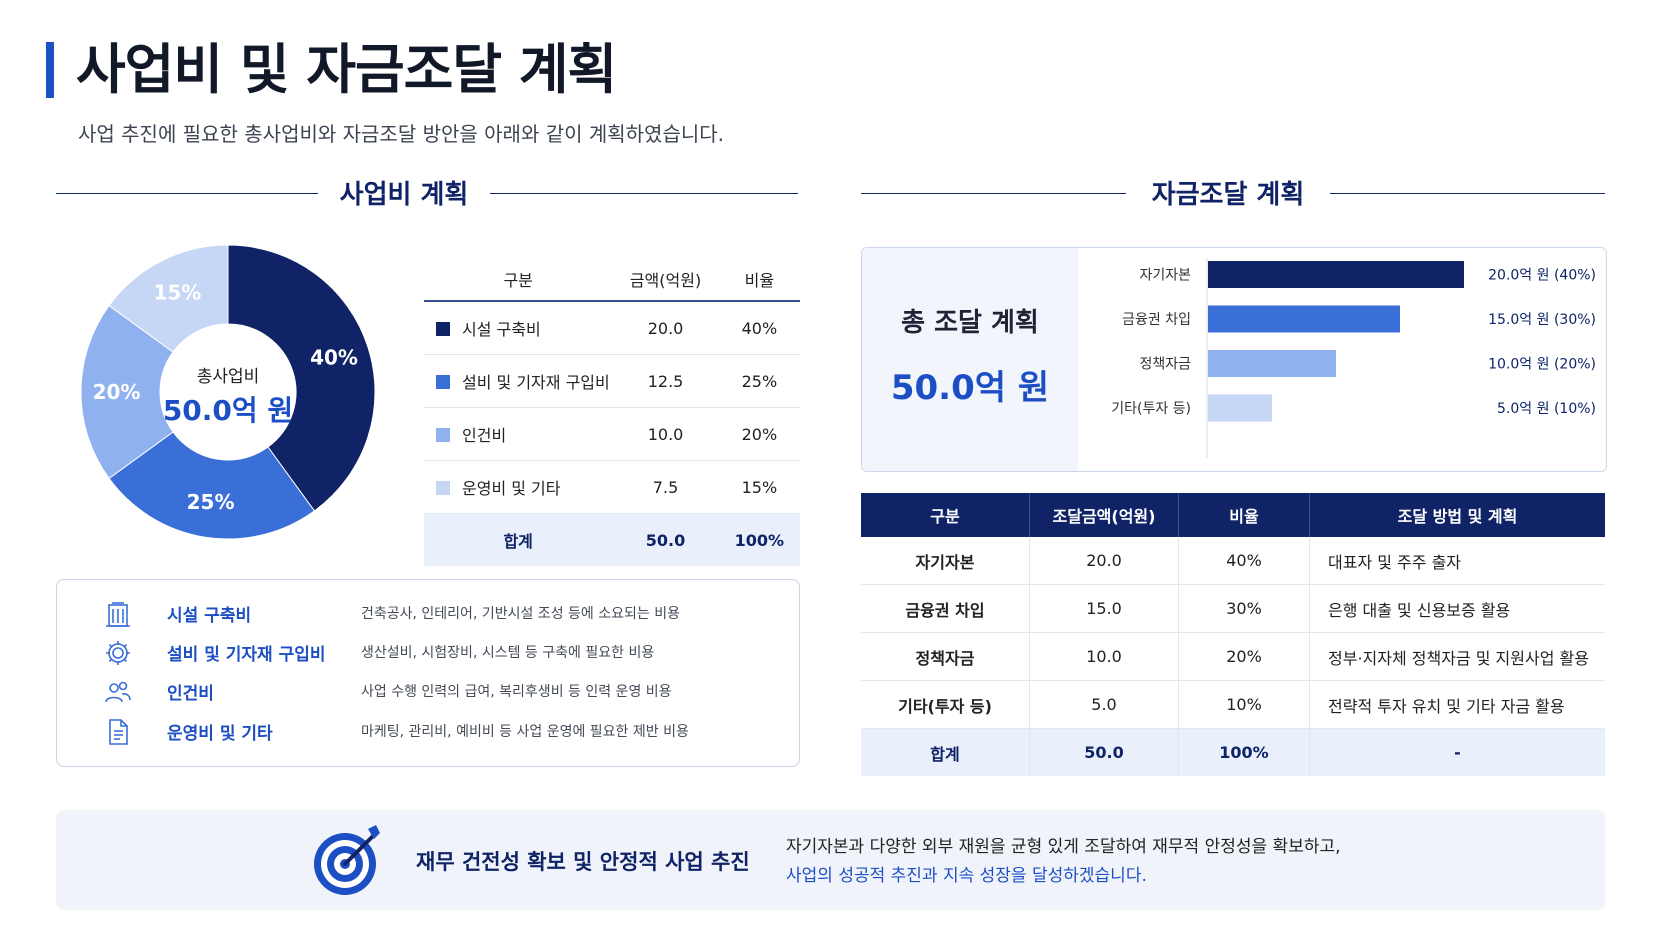  Describe the element at coordinates (1457, 561) in the screenshot. I see `fund-row-method: 대표자 및 주주 출자` at that location.